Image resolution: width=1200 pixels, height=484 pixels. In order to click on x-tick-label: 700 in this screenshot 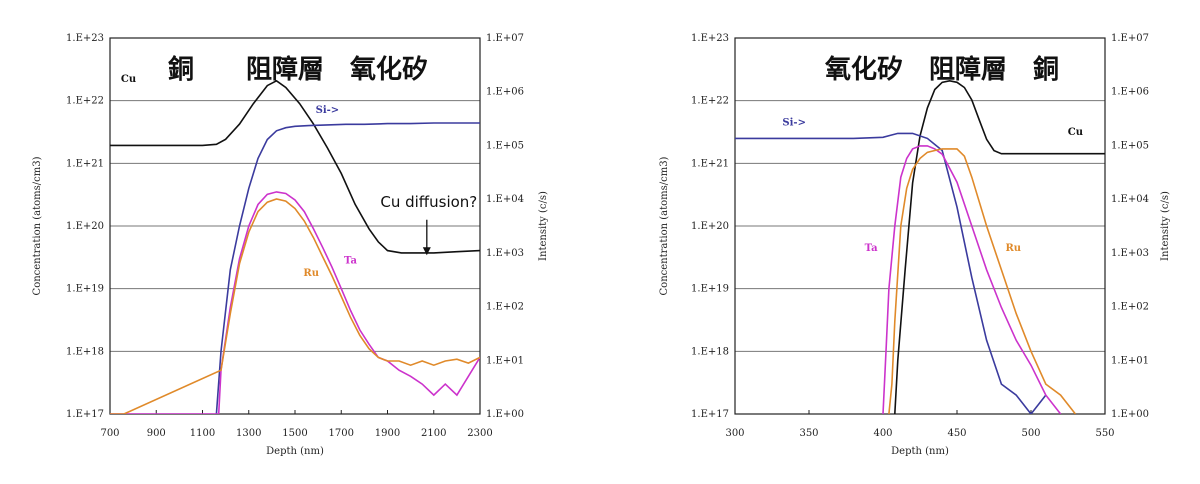, I will do `click(109, 433)`.